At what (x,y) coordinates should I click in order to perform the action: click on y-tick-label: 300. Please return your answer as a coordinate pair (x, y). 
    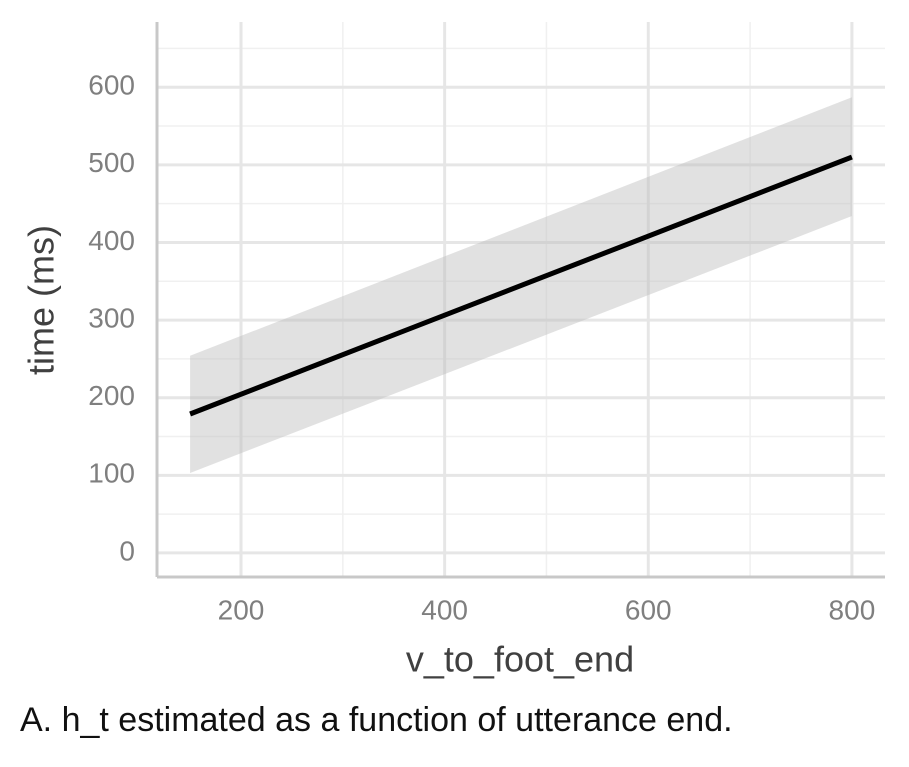
    Looking at the image, I should click on (111, 317).